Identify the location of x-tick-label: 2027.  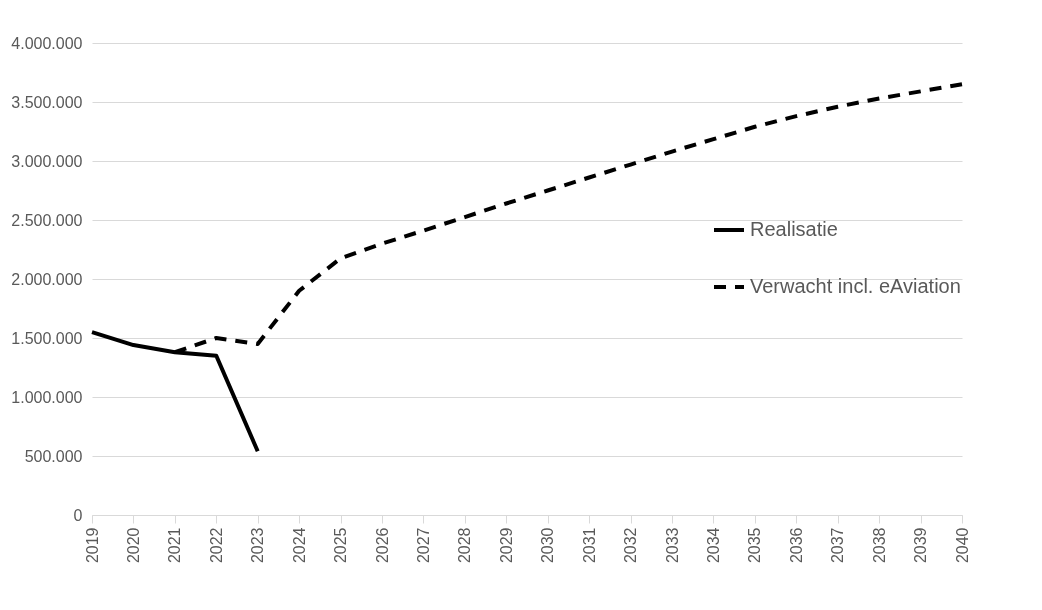
(423, 545).